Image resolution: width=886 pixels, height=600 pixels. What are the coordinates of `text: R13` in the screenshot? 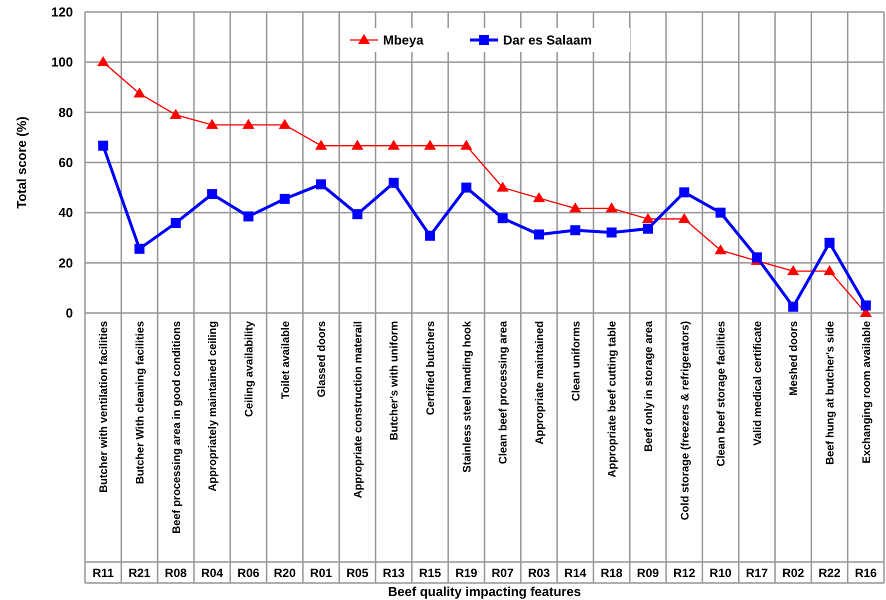 It's located at (394, 573).